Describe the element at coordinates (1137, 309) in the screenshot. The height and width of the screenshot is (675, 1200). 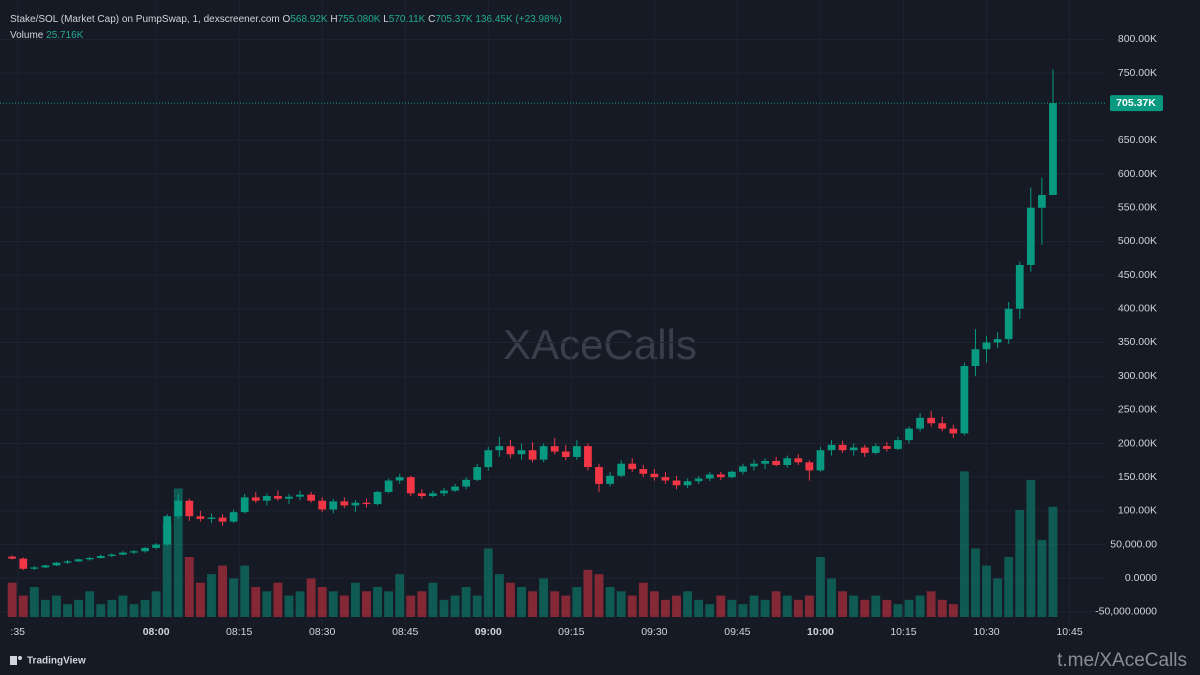
I see `y-tick-label: 400.00K` at that location.